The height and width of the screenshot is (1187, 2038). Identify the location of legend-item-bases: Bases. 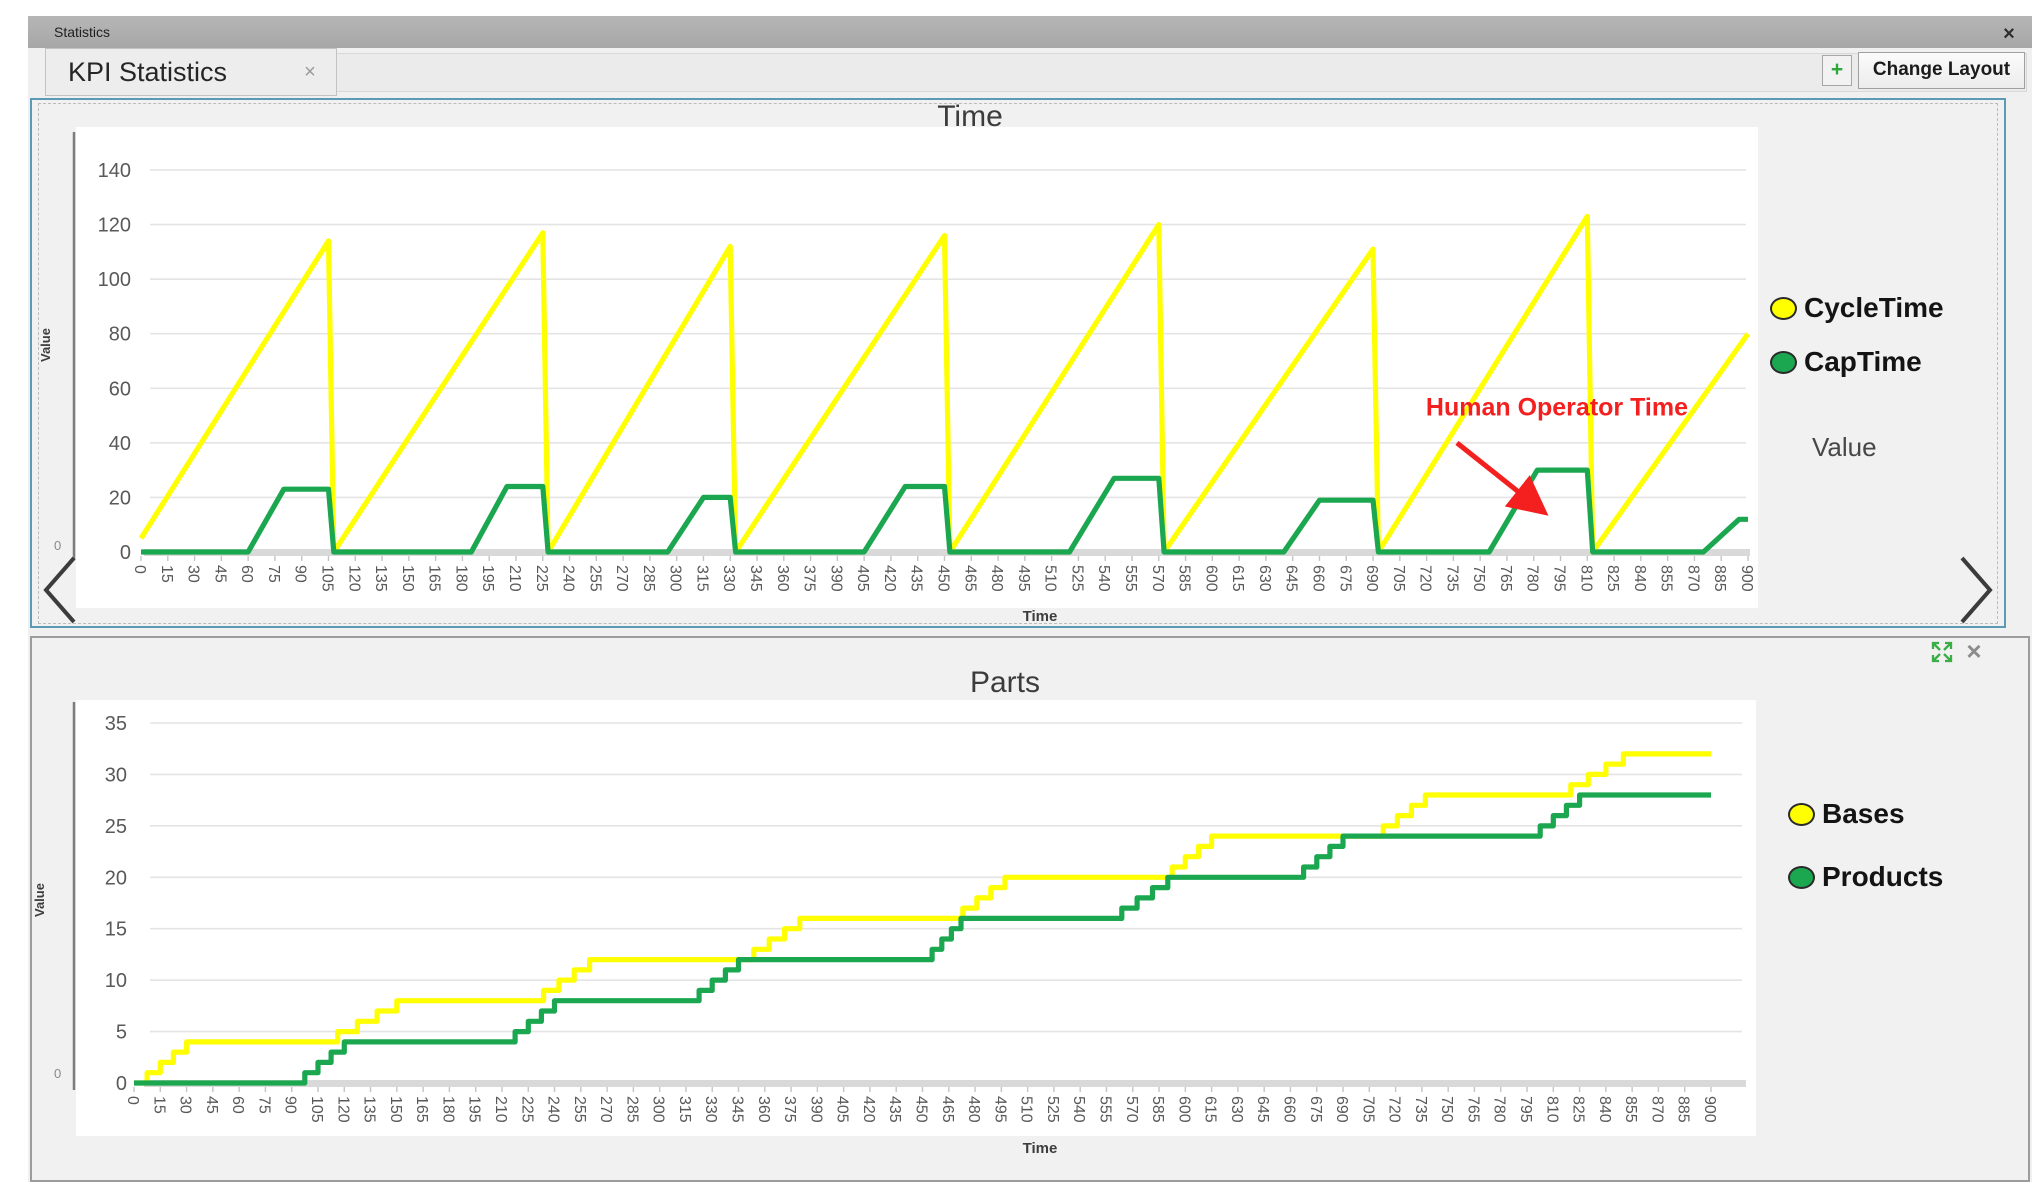
(1846, 814).